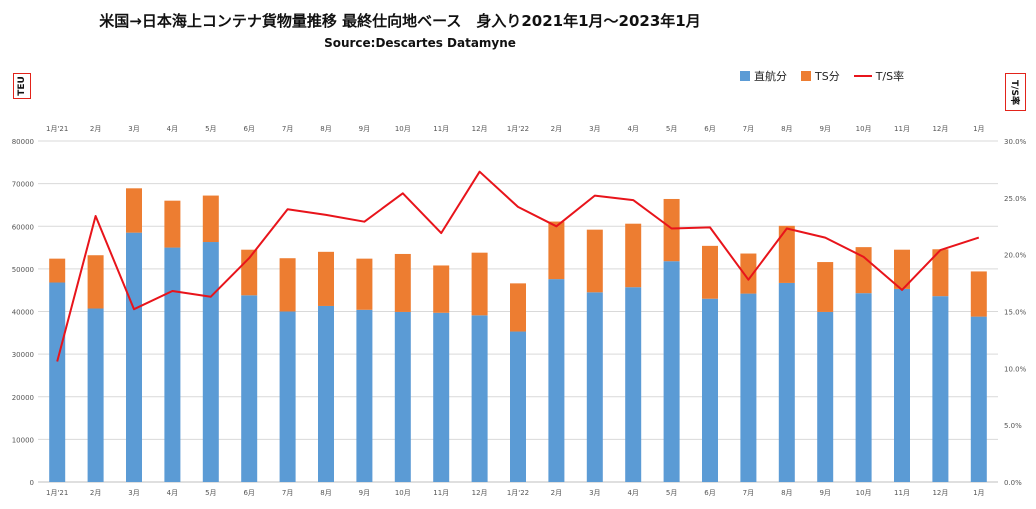  I want to click on legend-swatch-ts-rate, so click(862, 76).